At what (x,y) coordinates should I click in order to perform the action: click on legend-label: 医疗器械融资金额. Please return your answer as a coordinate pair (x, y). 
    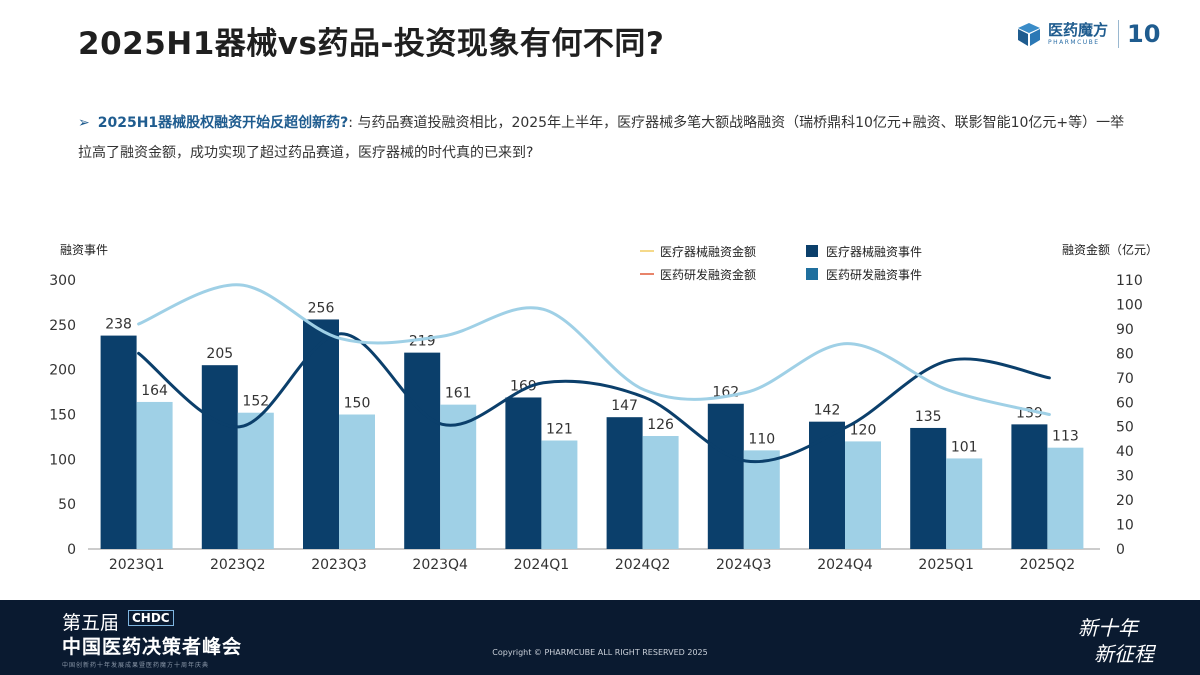
    Looking at the image, I should click on (708, 251).